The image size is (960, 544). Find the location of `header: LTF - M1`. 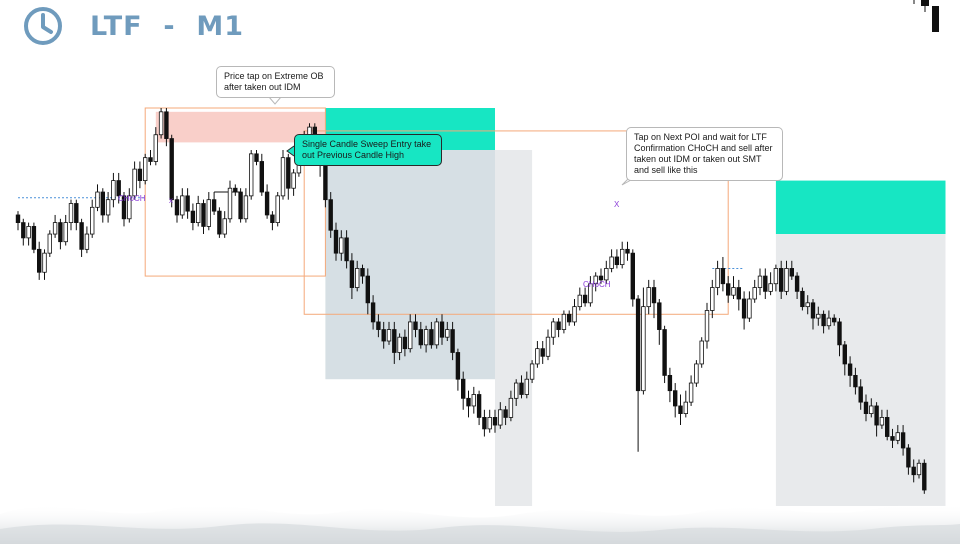

header: LTF - M1 is located at coordinates (133, 26).